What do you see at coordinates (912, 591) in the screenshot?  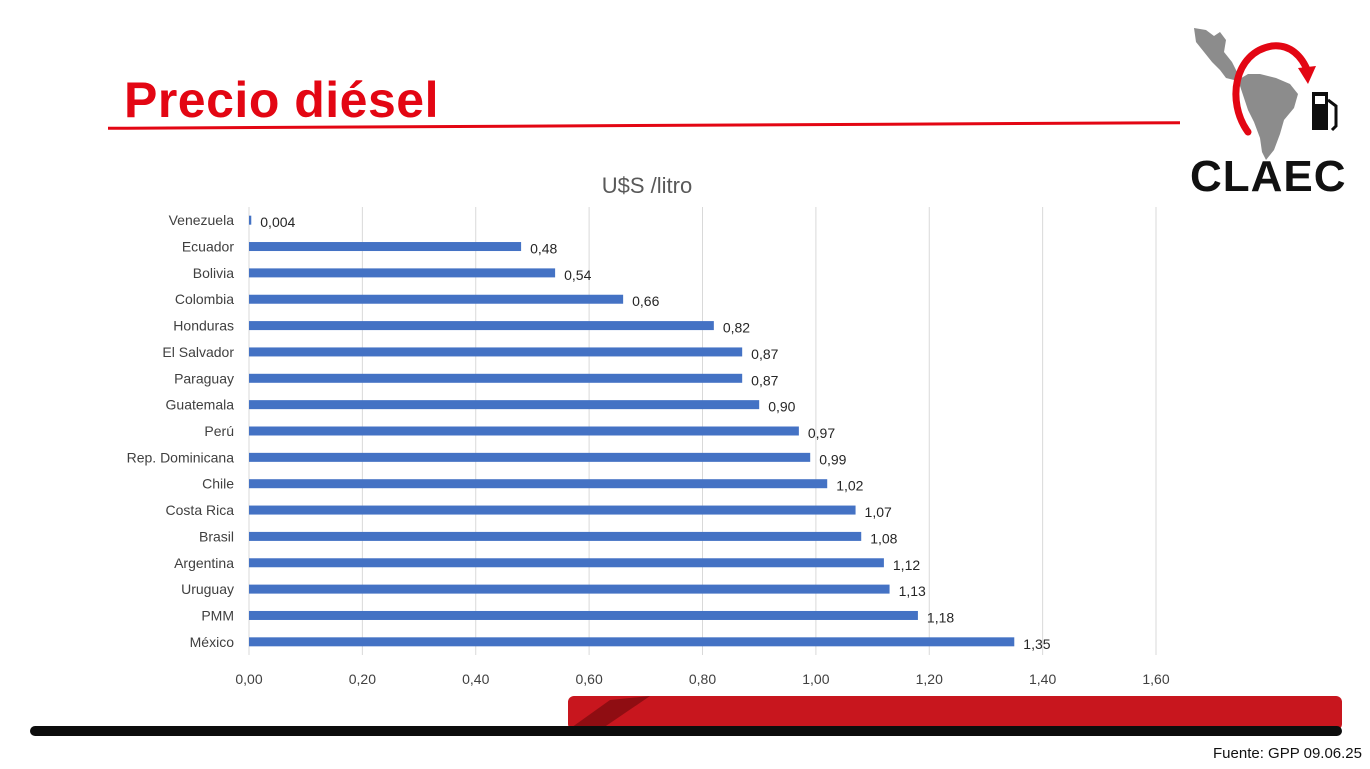 I see `data-label: 1,13` at bounding box center [912, 591].